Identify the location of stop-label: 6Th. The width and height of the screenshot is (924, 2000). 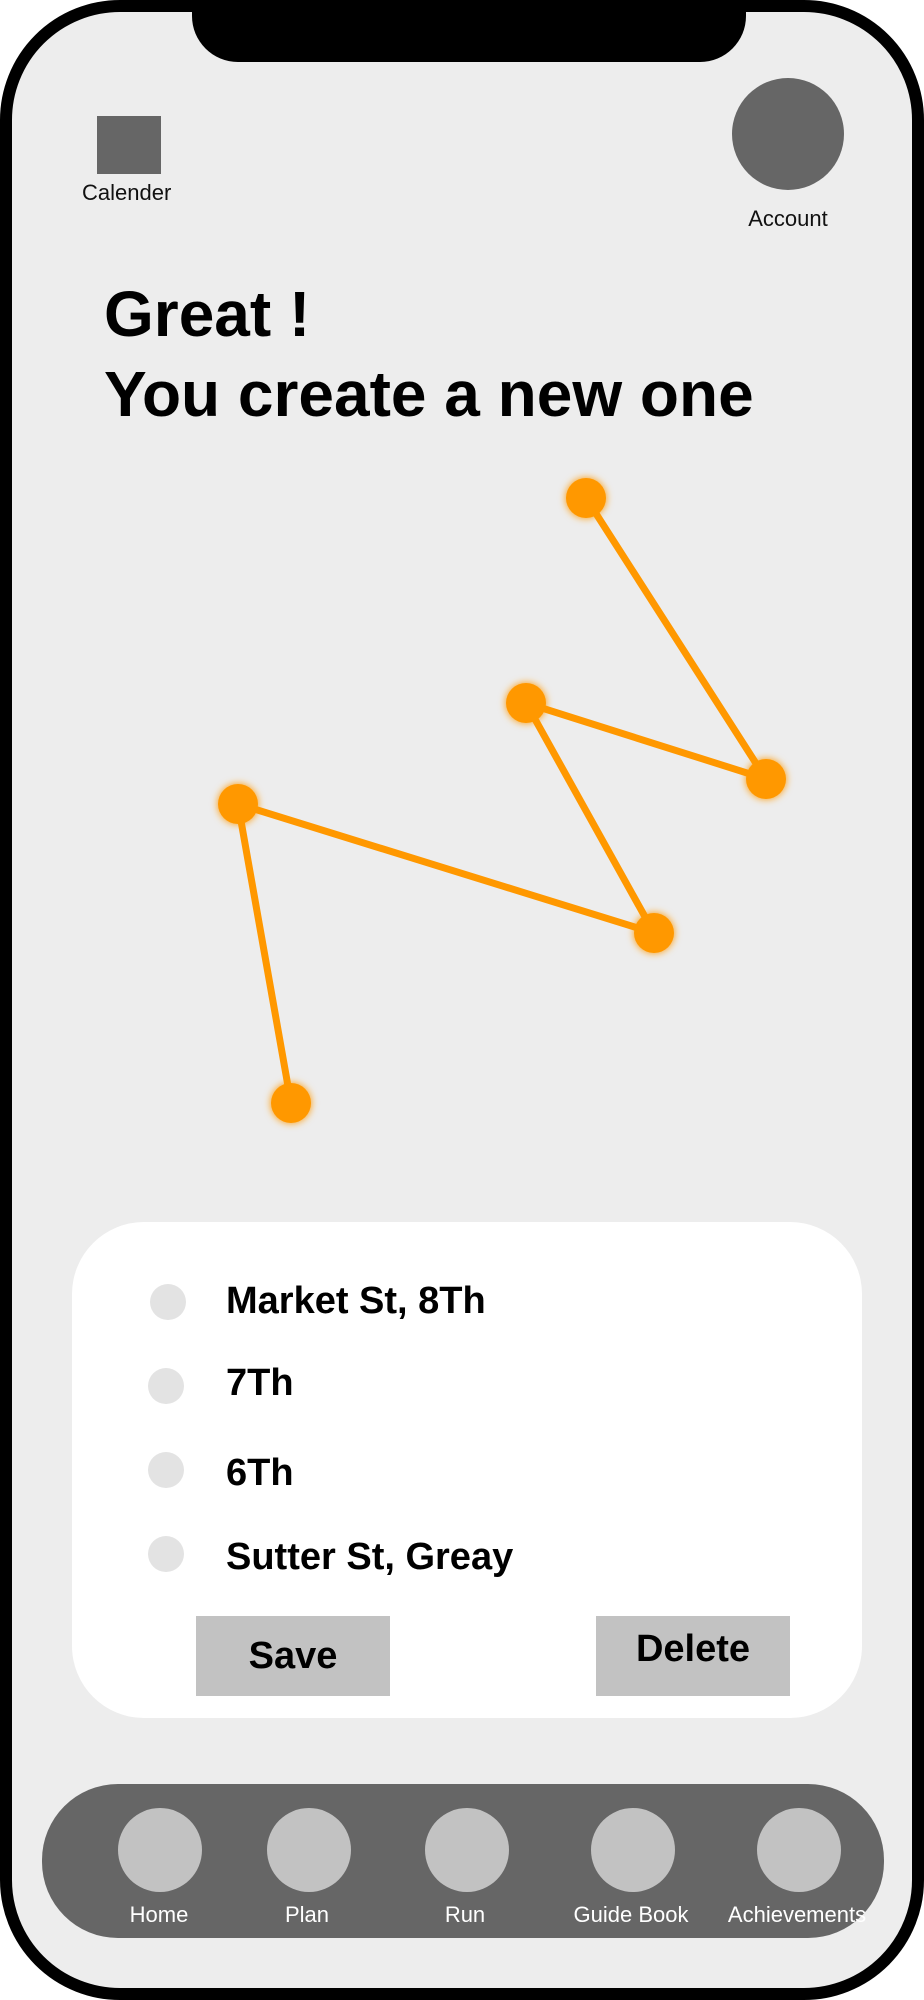
(260, 1473).